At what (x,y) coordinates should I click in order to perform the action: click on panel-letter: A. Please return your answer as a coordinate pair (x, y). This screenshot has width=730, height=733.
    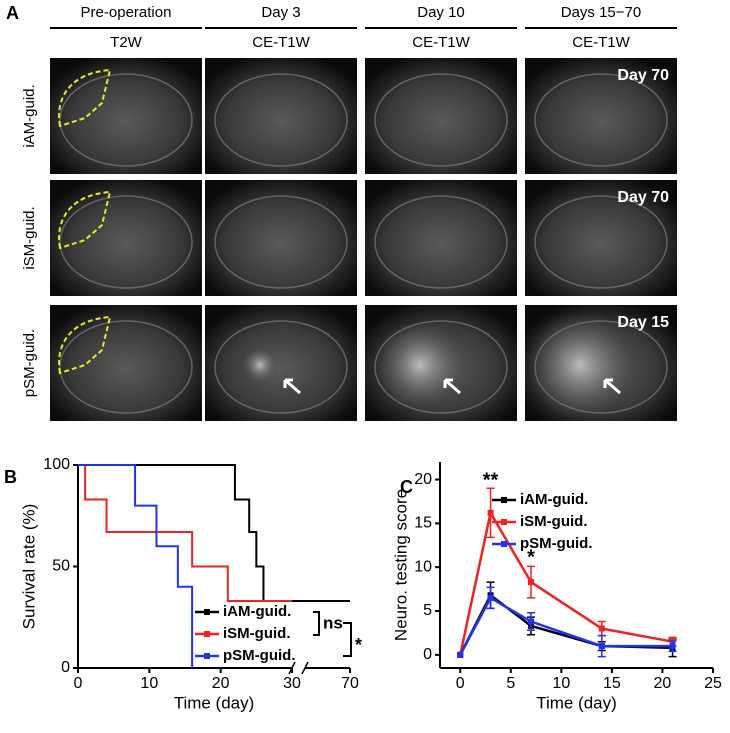
    Looking at the image, I should click on (12, 13).